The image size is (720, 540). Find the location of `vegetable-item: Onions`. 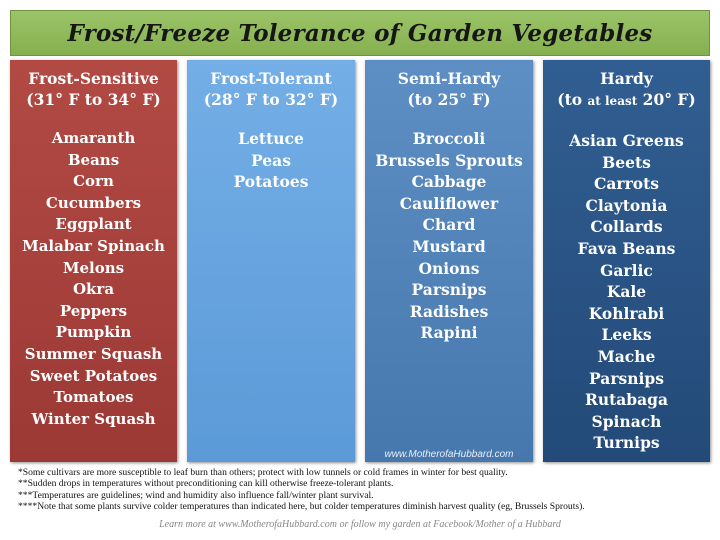

vegetable-item: Onions is located at coordinates (449, 268).